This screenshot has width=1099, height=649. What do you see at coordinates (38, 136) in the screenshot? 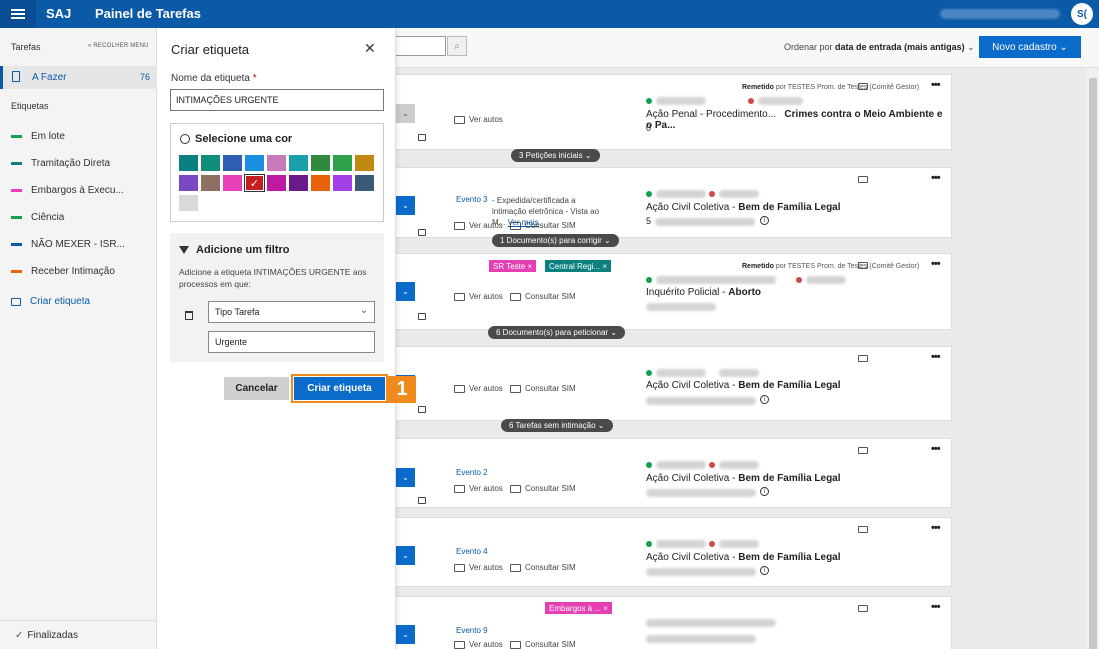
I see `sidebar-tag-em-lote: Em lote` at bounding box center [38, 136].